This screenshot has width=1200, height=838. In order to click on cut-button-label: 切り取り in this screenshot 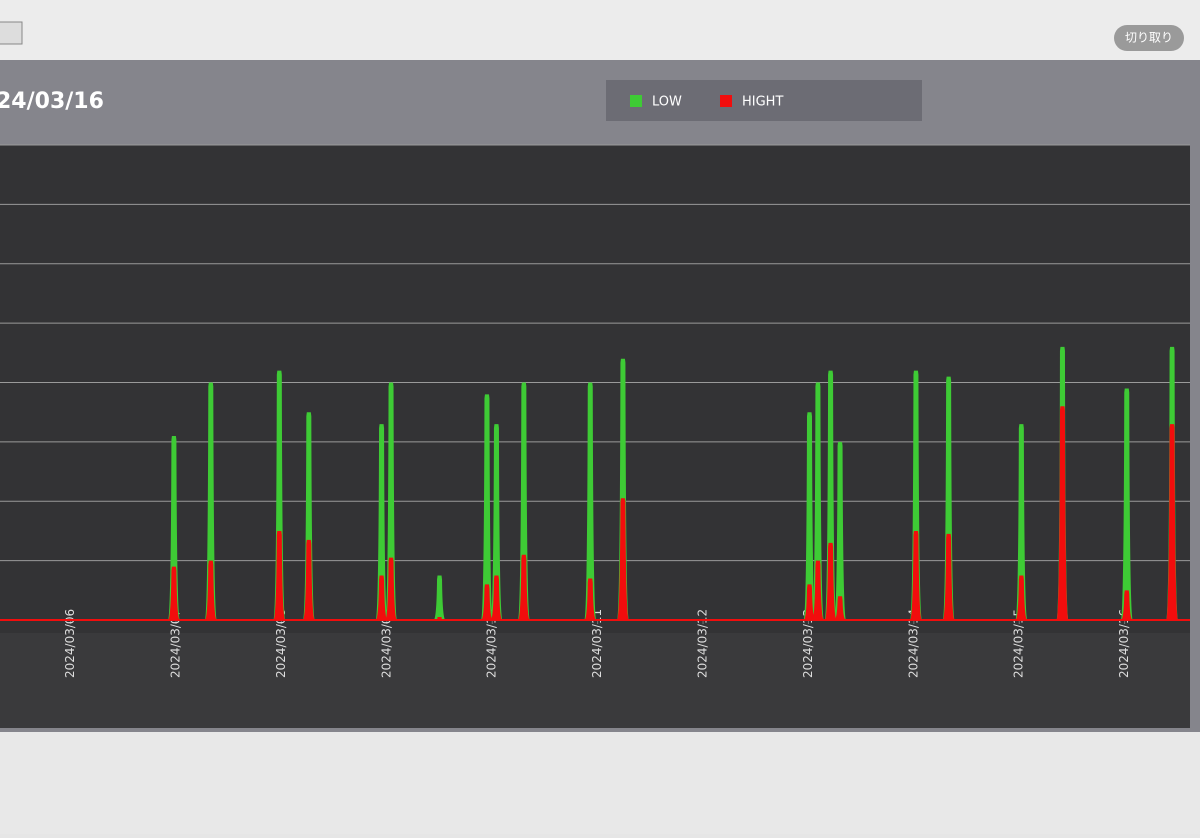, I will do `click(1149, 38)`.